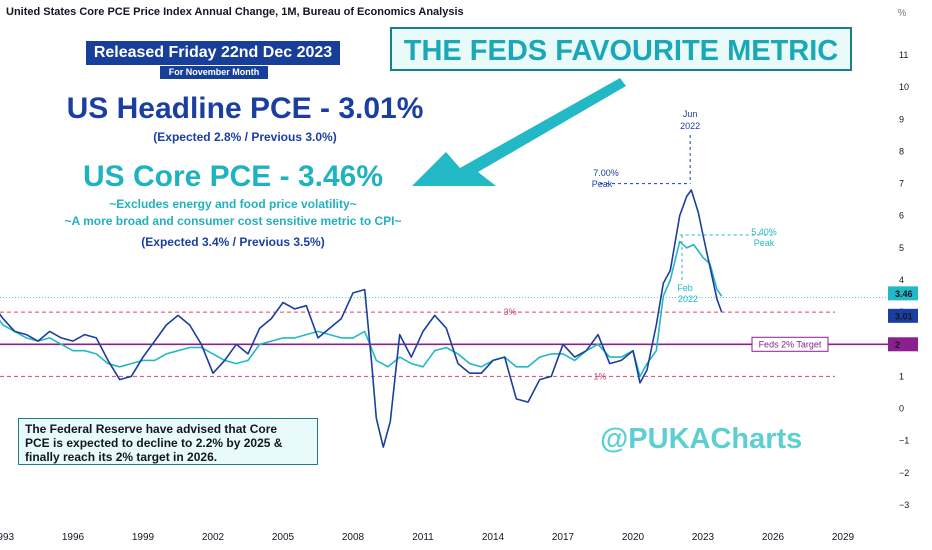  I want to click on headline-pce-expectation: (Expected 2.8% / Previous 3.0%), so click(245, 137).